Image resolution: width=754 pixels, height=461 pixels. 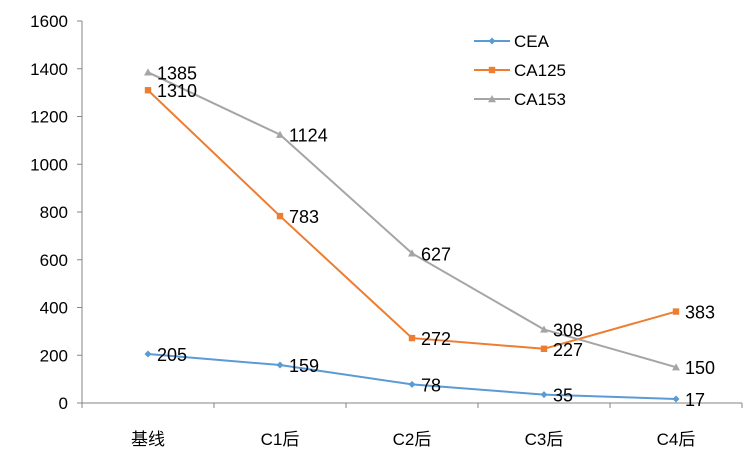 What do you see at coordinates (540, 99) in the screenshot?
I see `legend-label-ca153: CA153` at bounding box center [540, 99].